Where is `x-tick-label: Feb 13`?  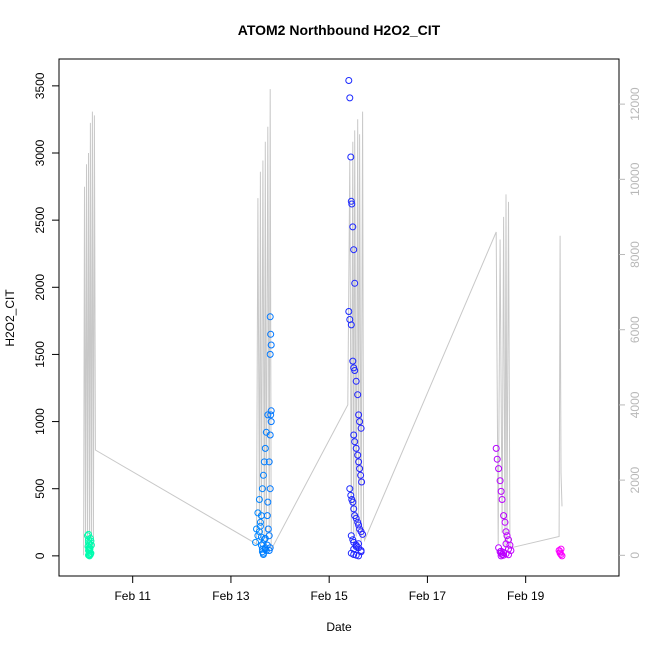 x-tick-label: Feb 13 is located at coordinates (231, 596).